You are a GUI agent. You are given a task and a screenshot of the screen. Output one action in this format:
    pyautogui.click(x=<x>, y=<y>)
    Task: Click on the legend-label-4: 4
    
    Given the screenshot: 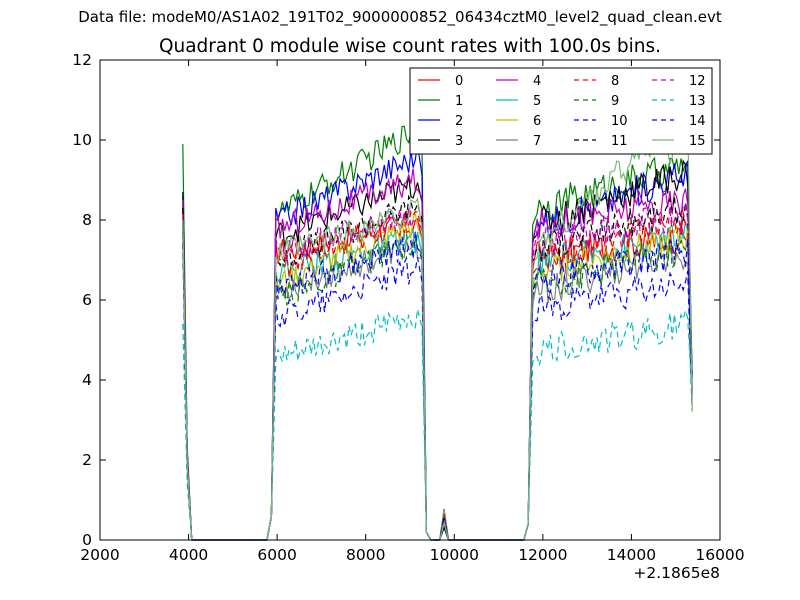 What is the action you would take?
    pyautogui.click(x=537, y=81)
    